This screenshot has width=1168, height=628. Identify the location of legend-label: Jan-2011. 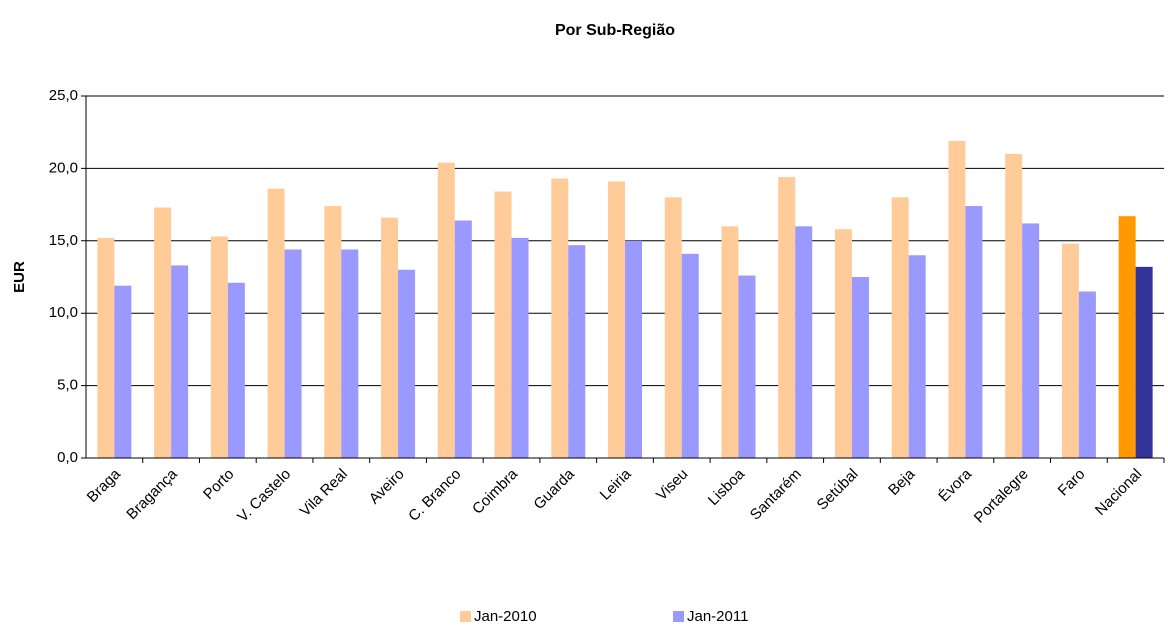
(717, 616).